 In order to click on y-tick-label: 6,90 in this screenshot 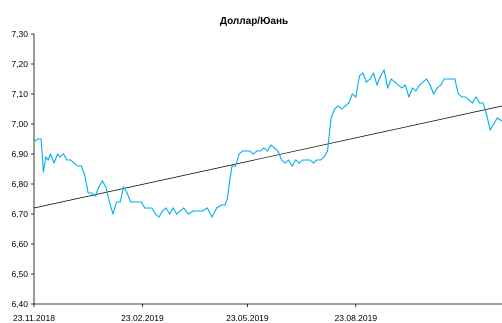, I will do `click(19, 154)`.